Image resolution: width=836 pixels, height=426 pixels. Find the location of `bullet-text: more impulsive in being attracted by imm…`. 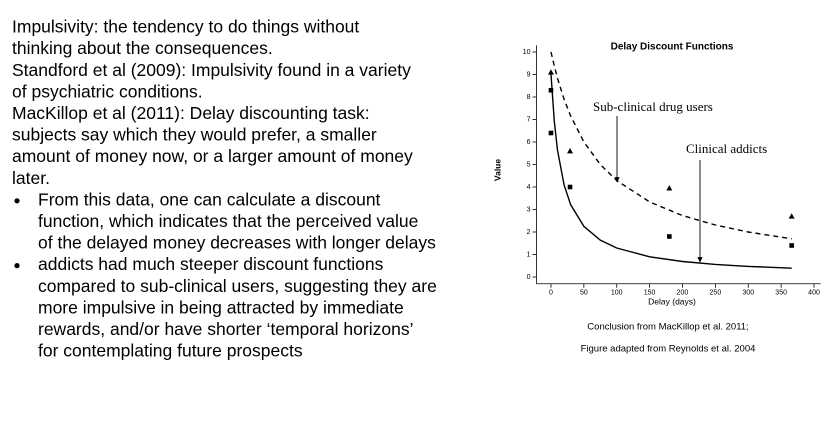

bullet-text: more impulsive in being attracted by imm… is located at coordinates (221, 307).